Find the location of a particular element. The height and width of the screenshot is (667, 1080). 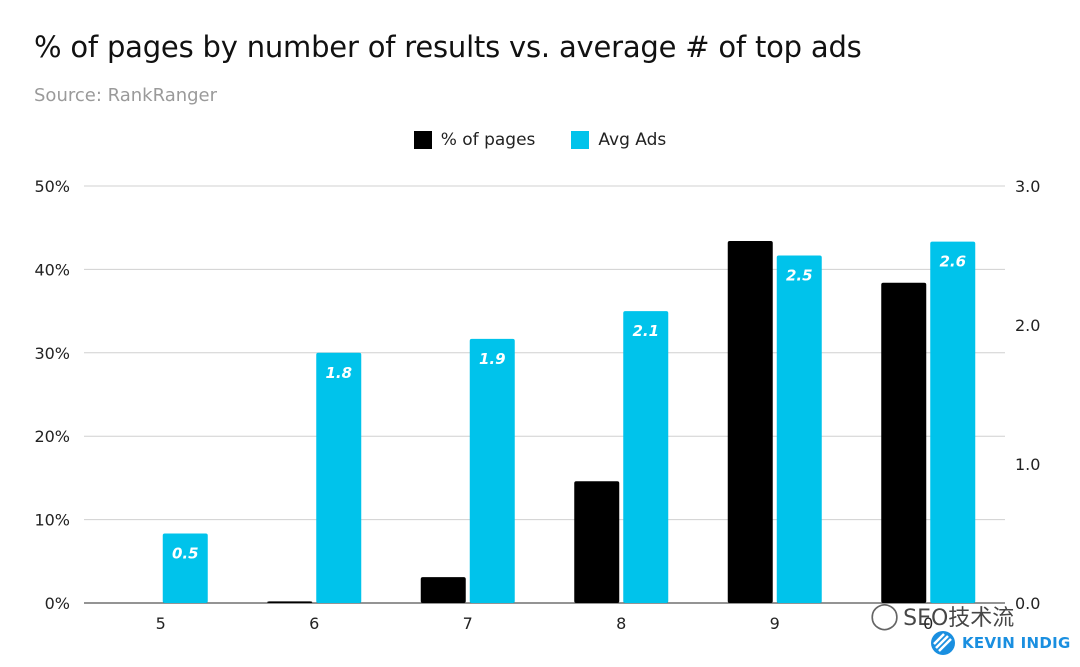

x-tick-label: 9 is located at coordinates (775, 623).